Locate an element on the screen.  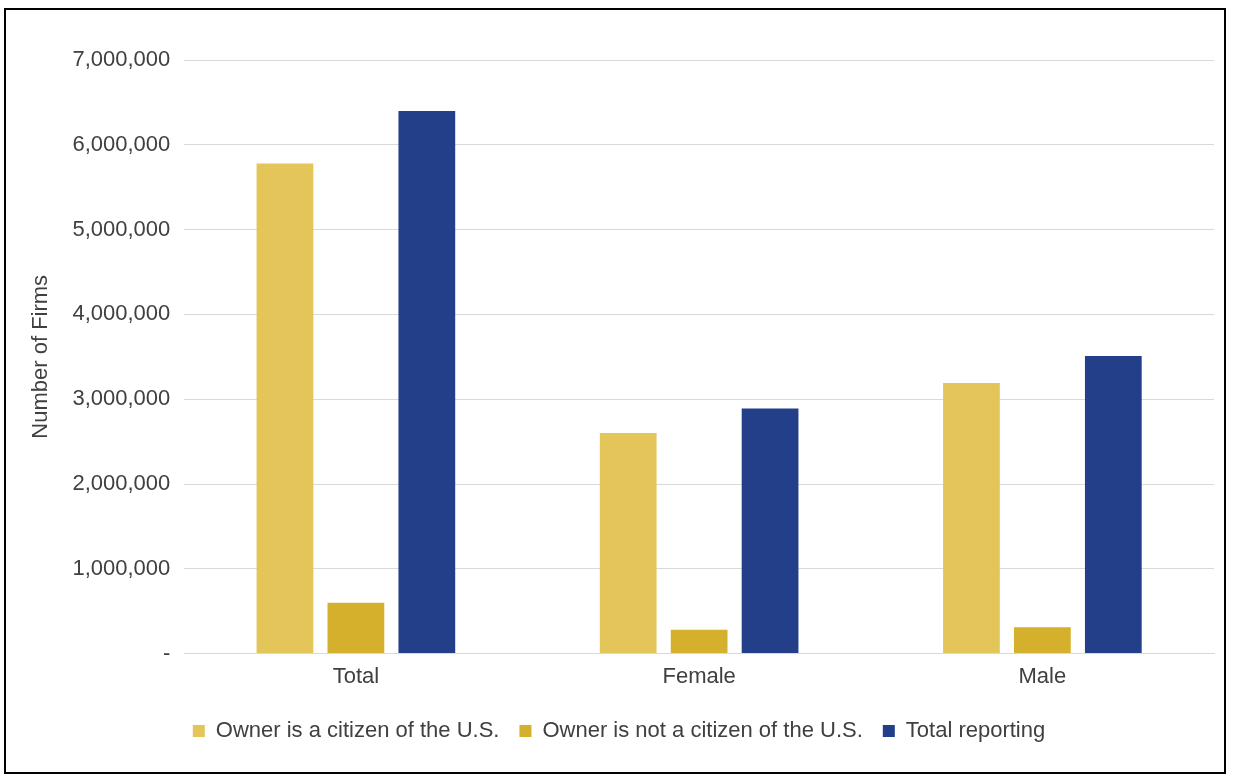
y-tick-label: 4,000,000 is located at coordinates (121, 313).